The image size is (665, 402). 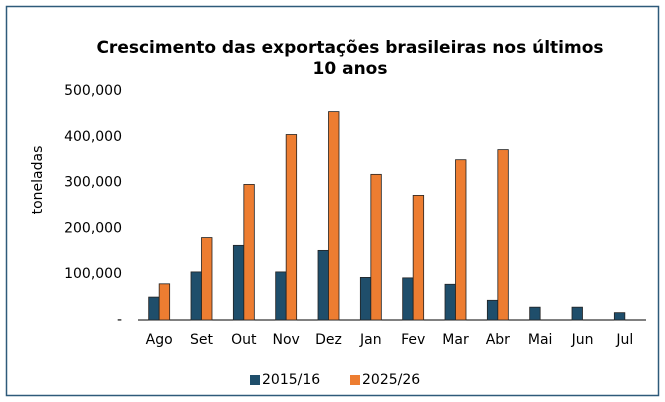 What do you see at coordinates (370, 340) in the screenshot?
I see `x-tick-label: Jan` at bounding box center [370, 340].